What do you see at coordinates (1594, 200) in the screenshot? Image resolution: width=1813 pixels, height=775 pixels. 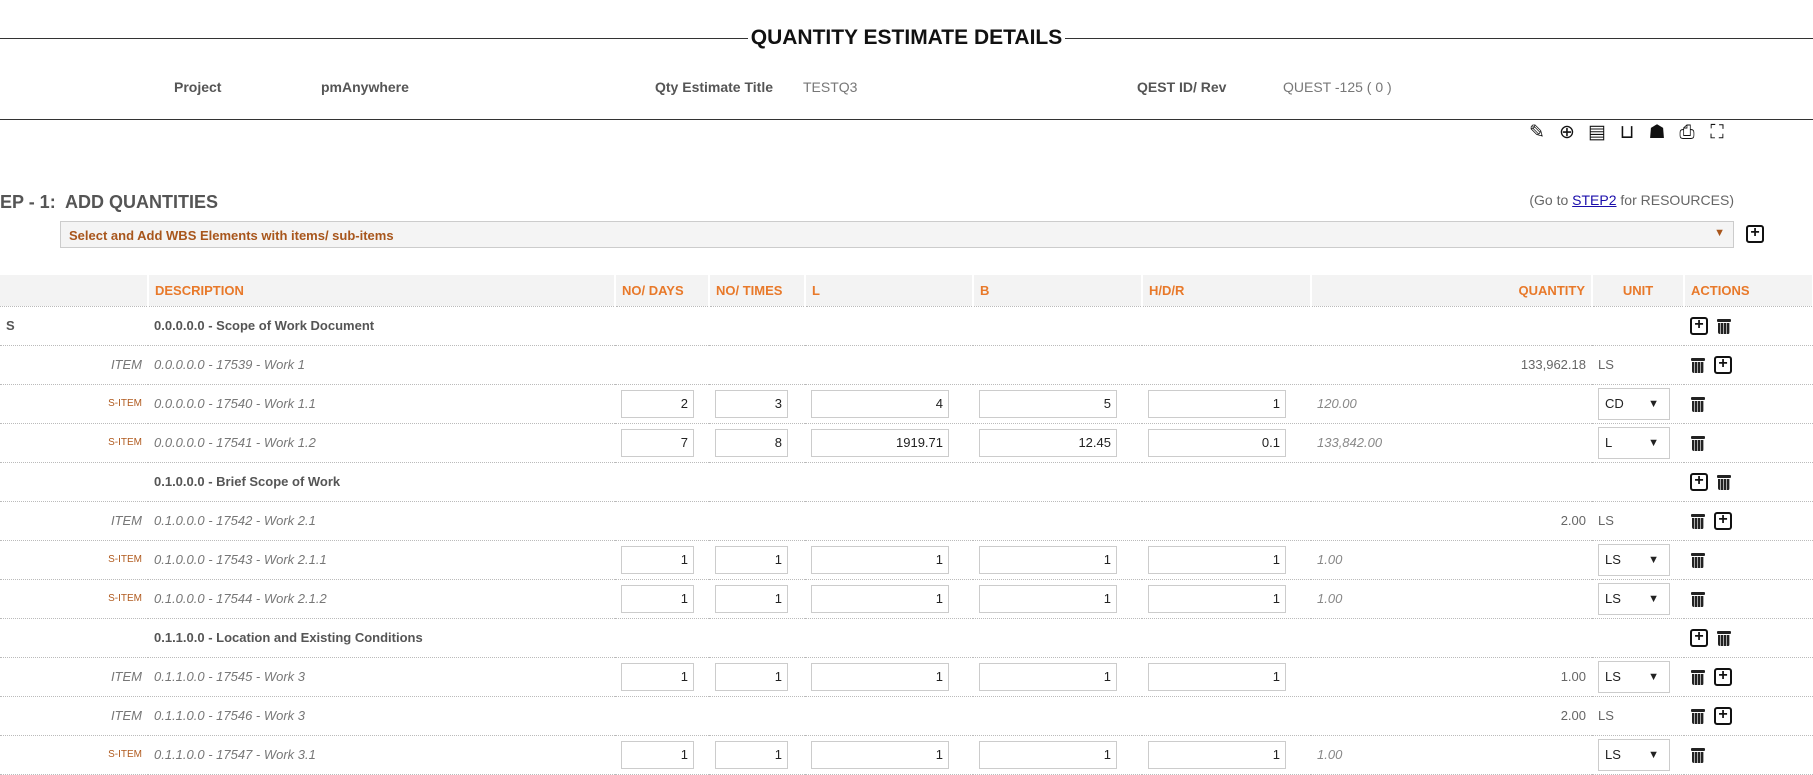 I see `step2-link: STEP2` at bounding box center [1594, 200].